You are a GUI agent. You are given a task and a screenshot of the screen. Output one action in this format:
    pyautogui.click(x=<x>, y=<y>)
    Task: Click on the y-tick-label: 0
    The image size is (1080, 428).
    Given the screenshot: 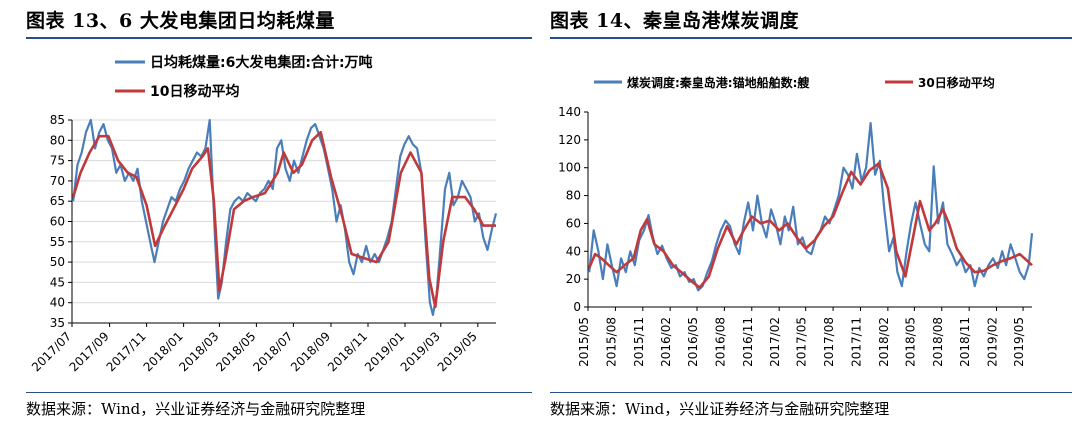 What is the action you would take?
    pyautogui.click(x=577, y=307)
    